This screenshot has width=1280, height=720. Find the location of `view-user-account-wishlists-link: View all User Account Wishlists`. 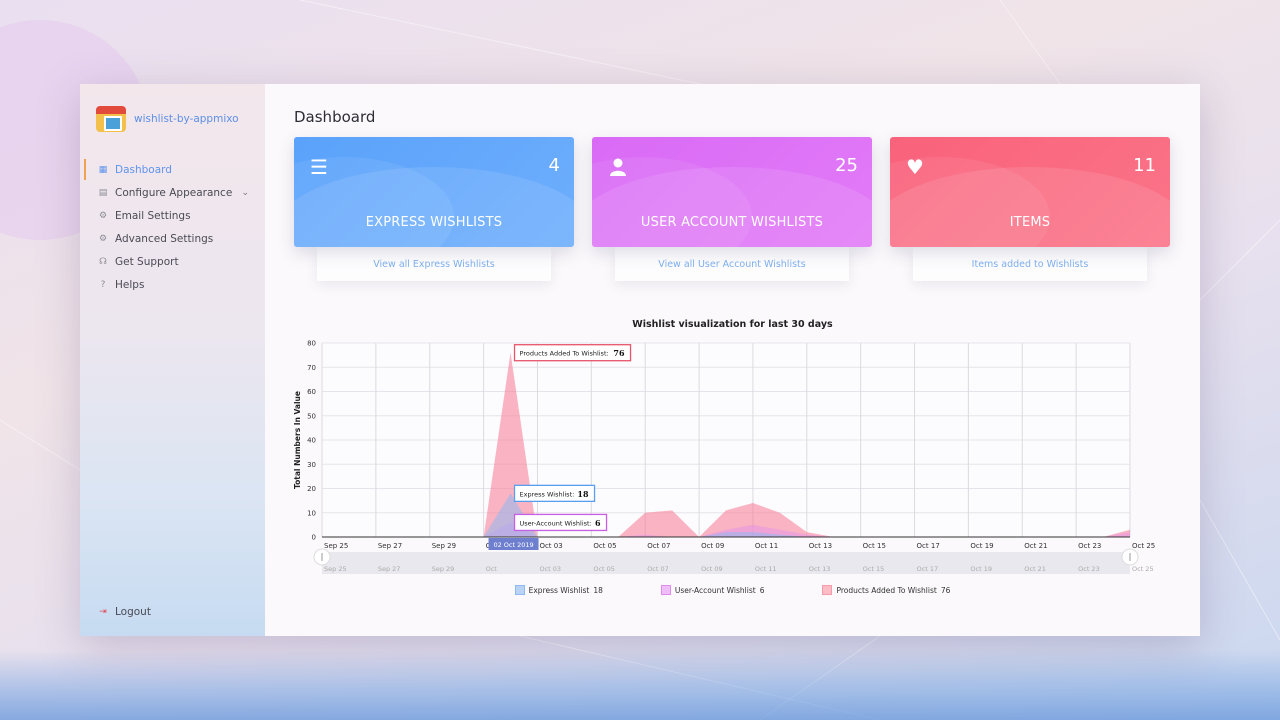

view-user-account-wishlists-link: View all User Account Wishlists is located at coordinates (732, 264).